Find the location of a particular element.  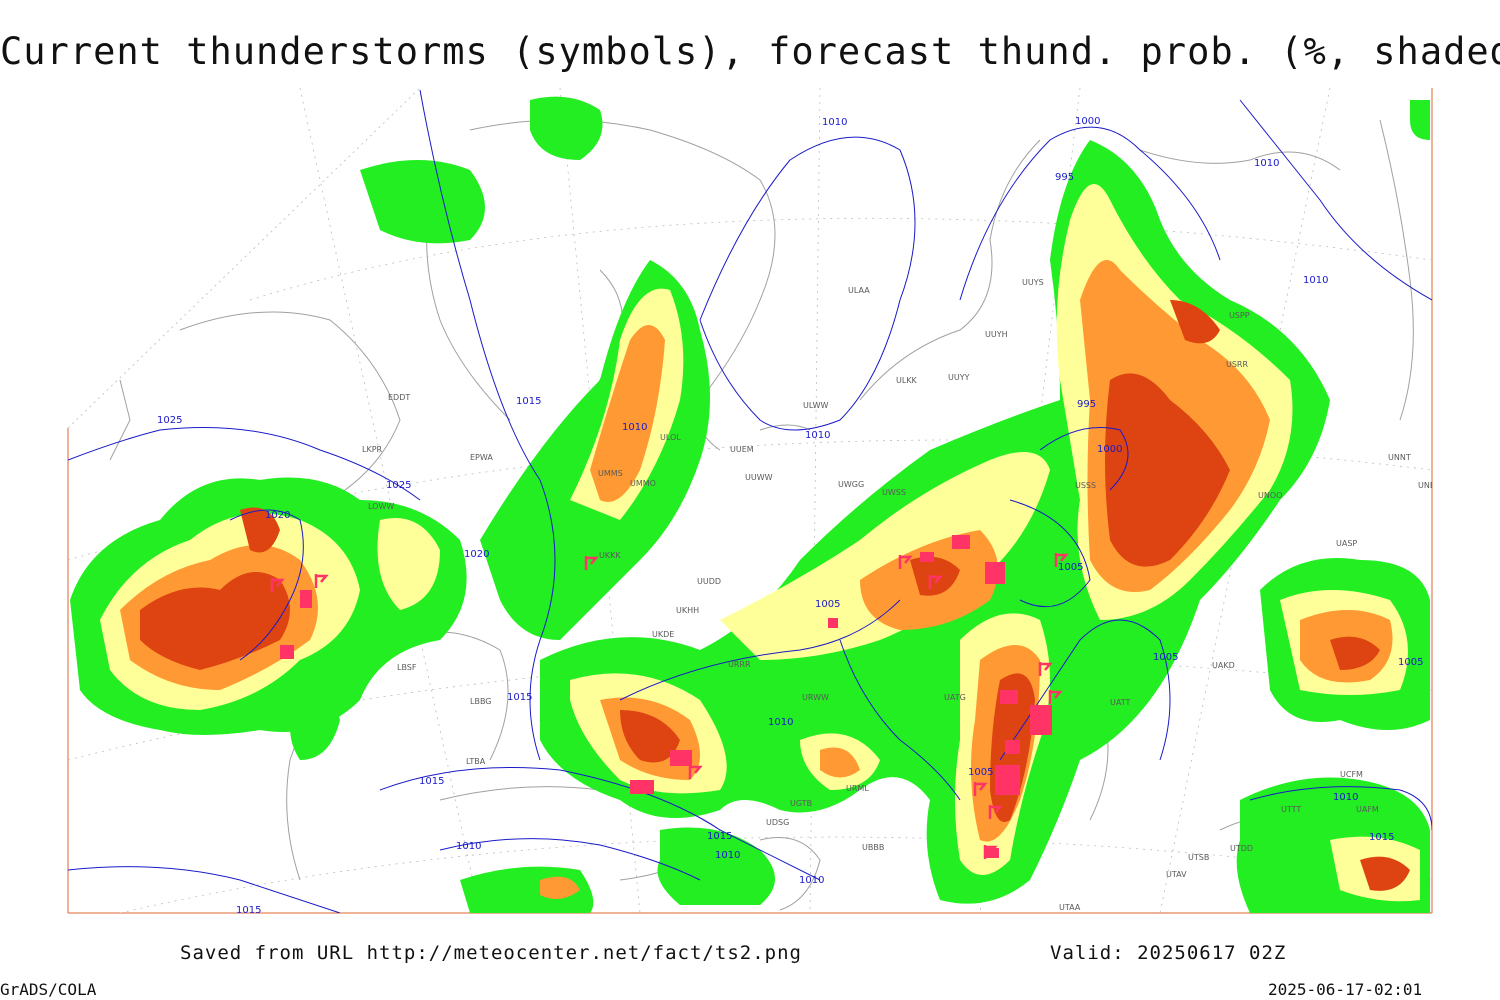

station-label: UNOO is located at coordinates (1270, 495).